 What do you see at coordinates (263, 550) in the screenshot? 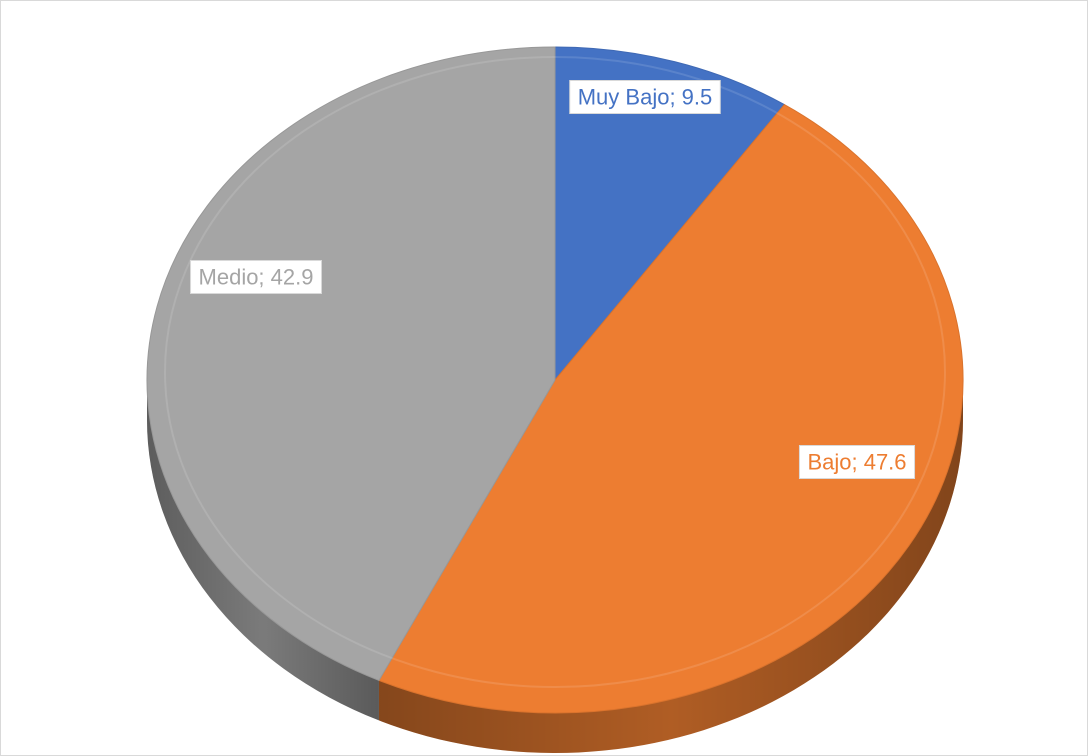
I see `pie-side-shading` at bounding box center [263, 550].